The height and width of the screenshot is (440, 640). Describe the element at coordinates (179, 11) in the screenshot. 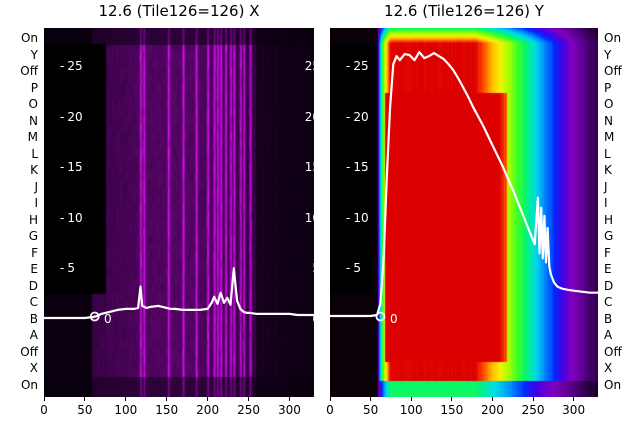

I see `panel-title-left: 12.6 (Tile126=126) X` at that location.